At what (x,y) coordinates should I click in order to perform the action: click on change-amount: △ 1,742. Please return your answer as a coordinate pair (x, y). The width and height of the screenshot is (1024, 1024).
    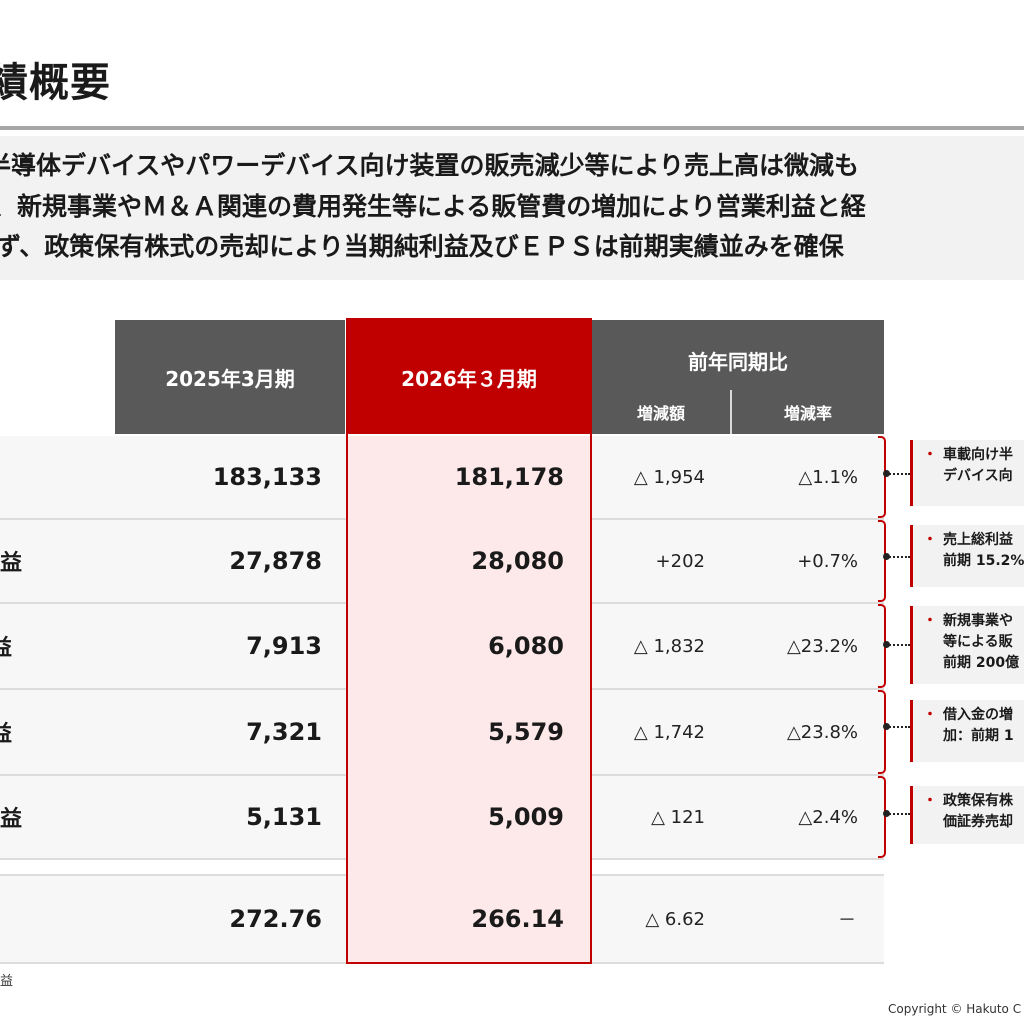
    Looking at the image, I should click on (669, 732).